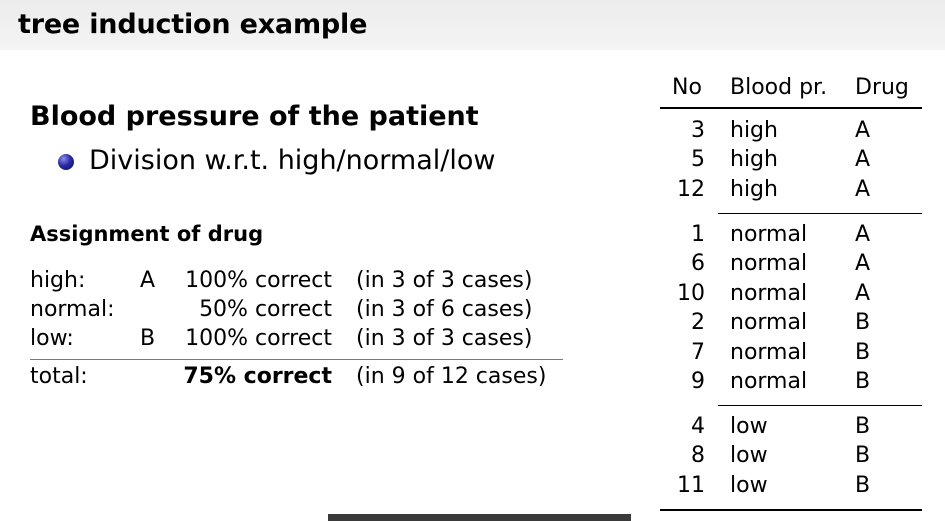 The image size is (945, 521). I want to click on bullet-ball-icon, so click(66, 162).